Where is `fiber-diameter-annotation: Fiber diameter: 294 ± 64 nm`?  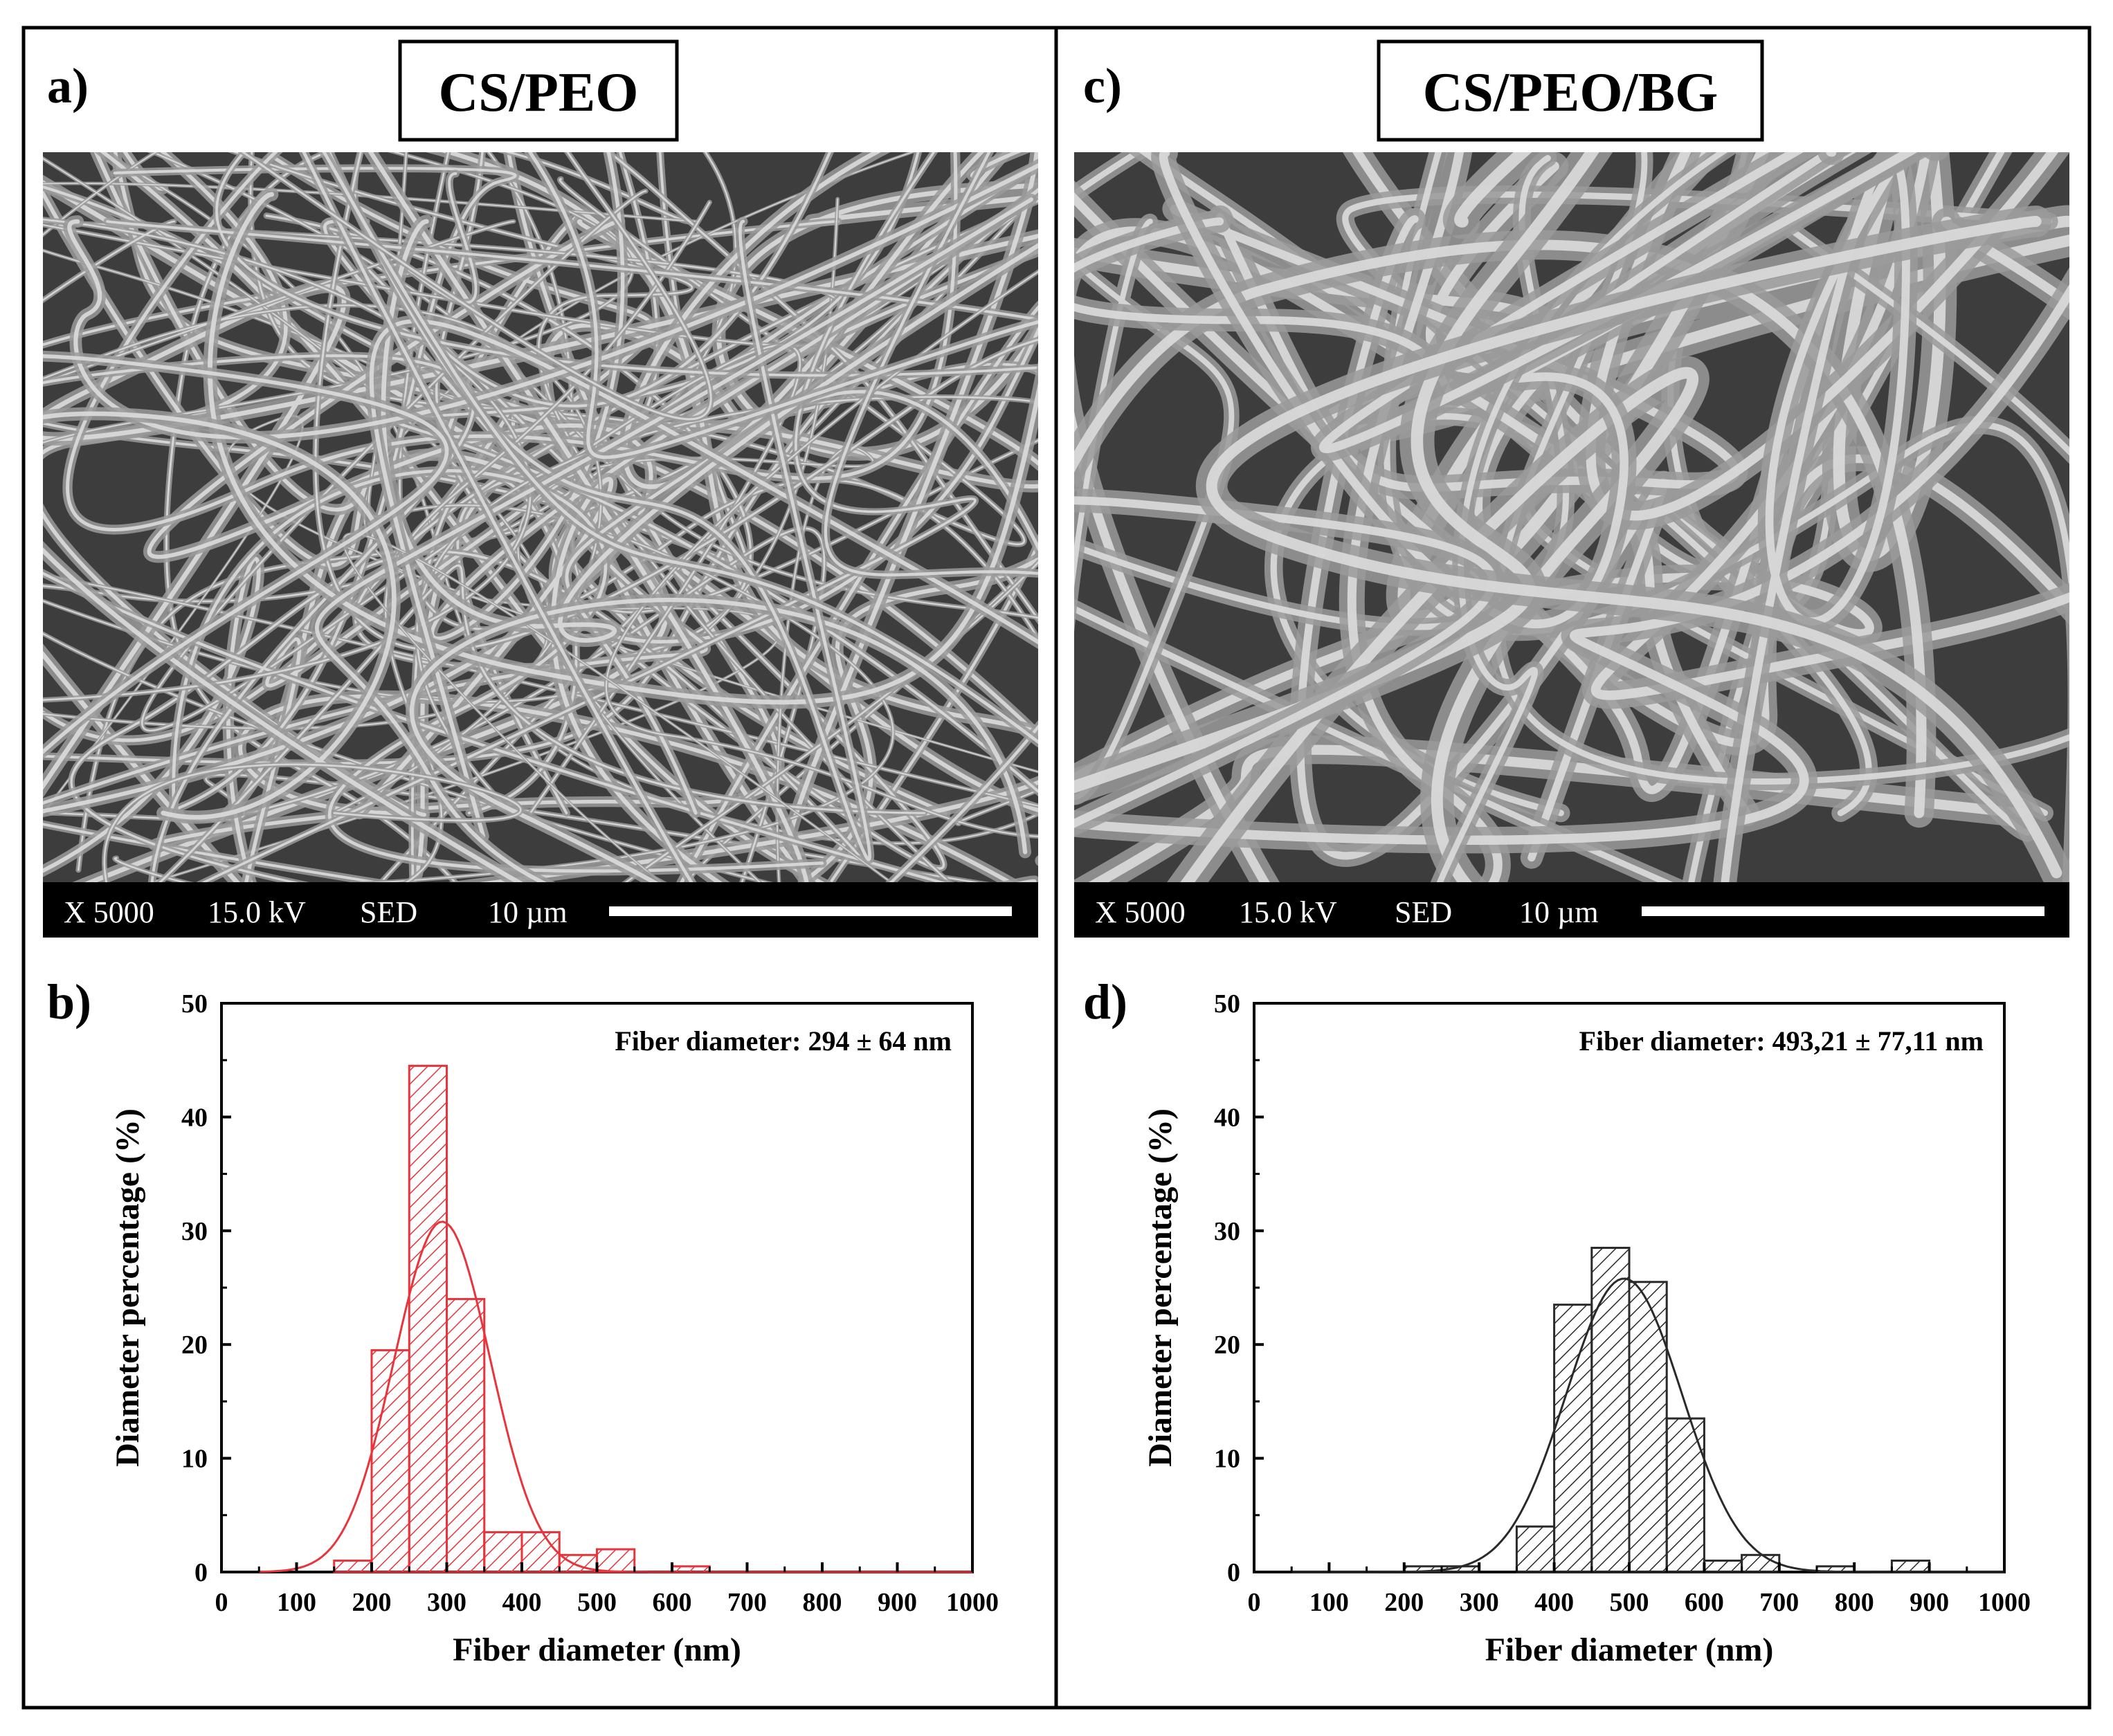 fiber-diameter-annotation: Fiber diameter: 294 ± 64 nm is located at coordinates (783, 1041).